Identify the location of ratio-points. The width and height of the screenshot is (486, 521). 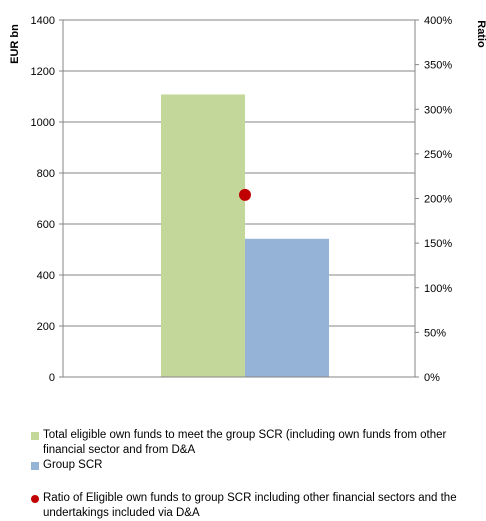
(245, 194).